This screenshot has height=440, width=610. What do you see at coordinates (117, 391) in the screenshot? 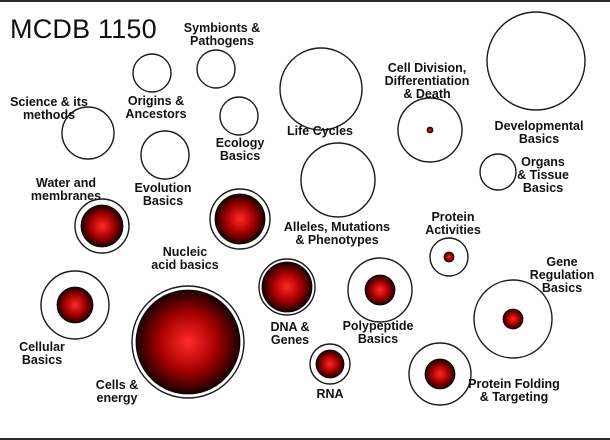
I see `topic-label-cells-energy: Cells & energy` at bounding box center [117, 391].